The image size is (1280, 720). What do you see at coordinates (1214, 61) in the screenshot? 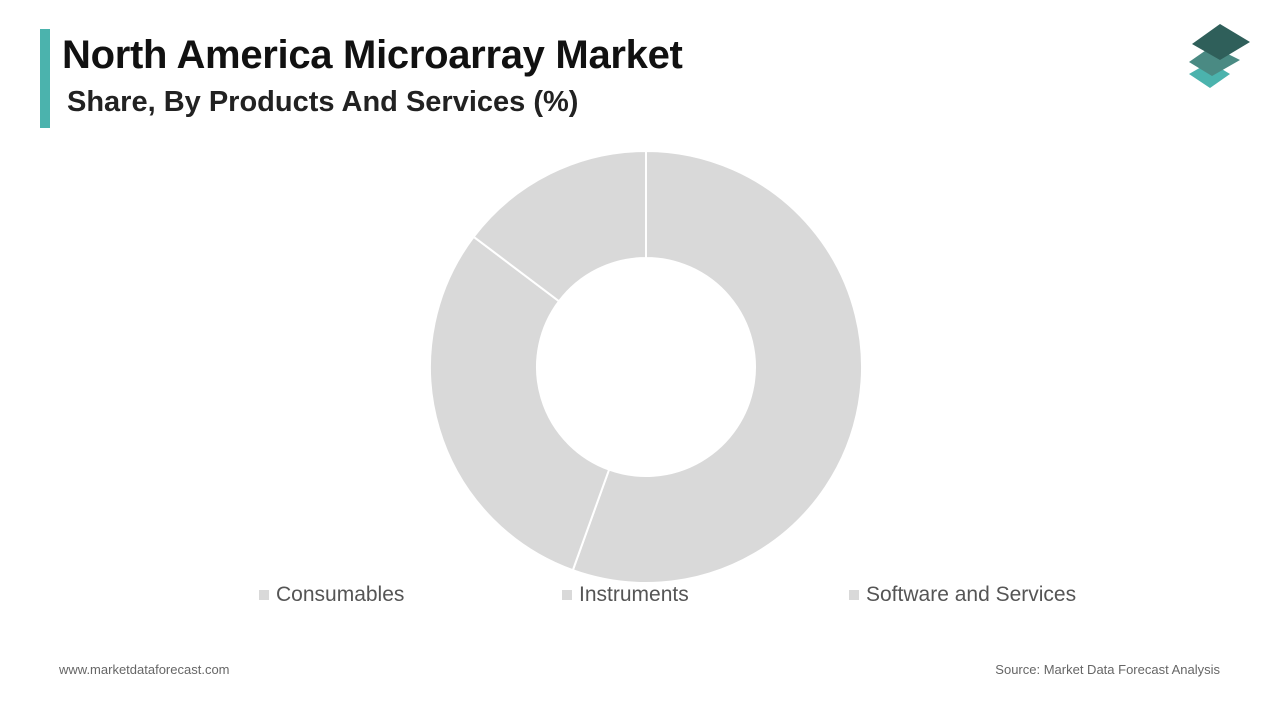
I see `logo-layer-middle` at bounding box center [1214, 61].